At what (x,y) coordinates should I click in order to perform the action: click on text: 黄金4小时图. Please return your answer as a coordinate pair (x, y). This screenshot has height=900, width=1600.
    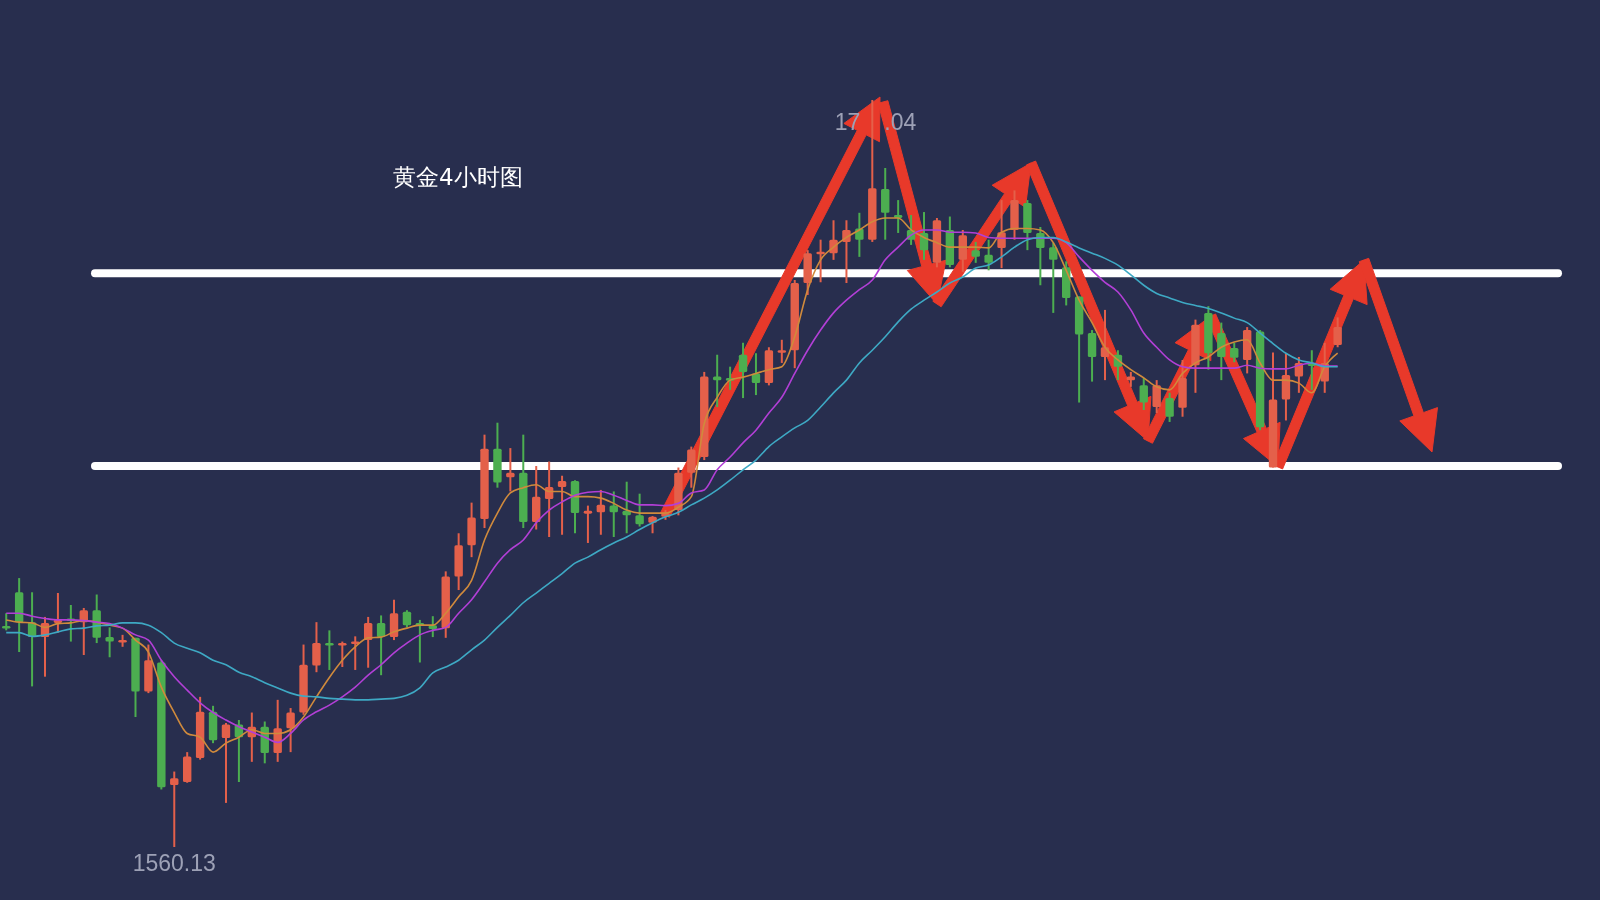
    Looking at the image, I should click on (458, 177).